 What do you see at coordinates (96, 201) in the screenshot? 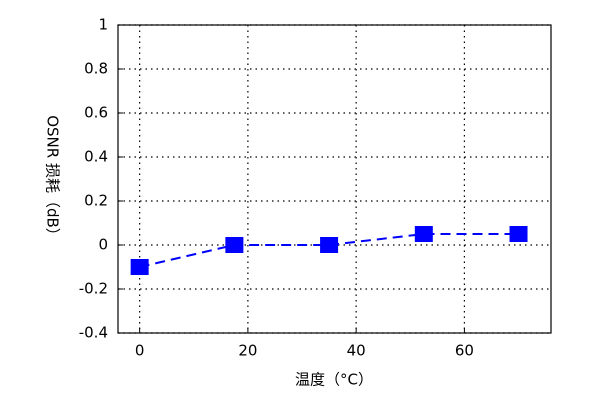
I see `y-tick-label: 0.2` at bounding box center [96, 201].